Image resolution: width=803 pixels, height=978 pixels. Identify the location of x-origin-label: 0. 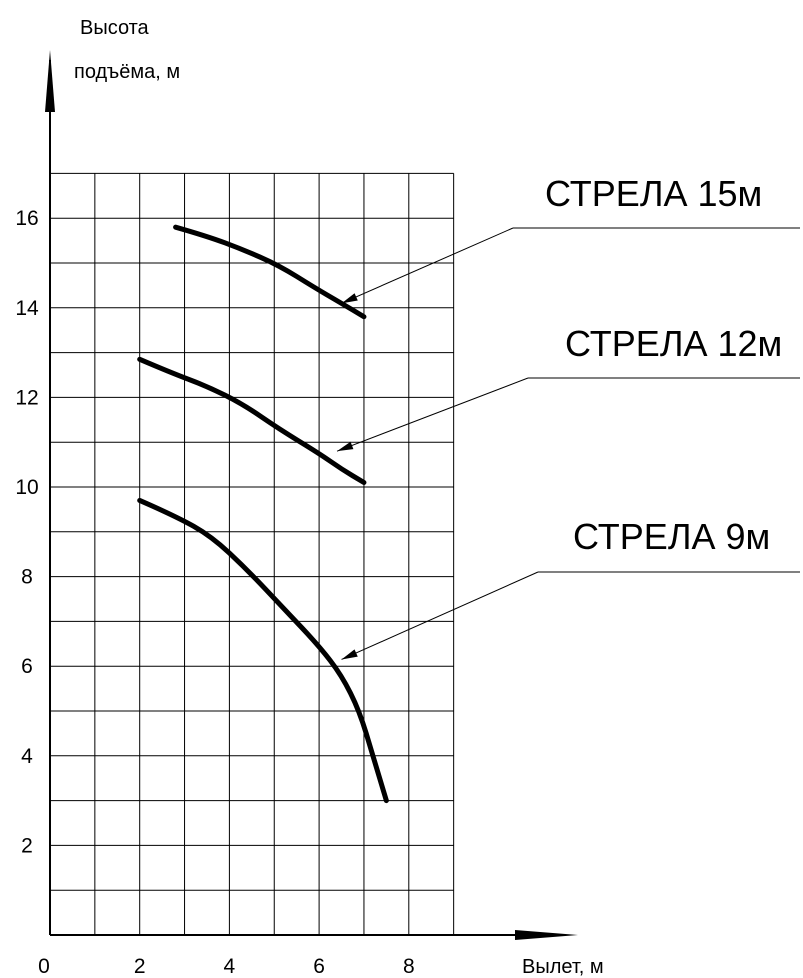
(44, 966).